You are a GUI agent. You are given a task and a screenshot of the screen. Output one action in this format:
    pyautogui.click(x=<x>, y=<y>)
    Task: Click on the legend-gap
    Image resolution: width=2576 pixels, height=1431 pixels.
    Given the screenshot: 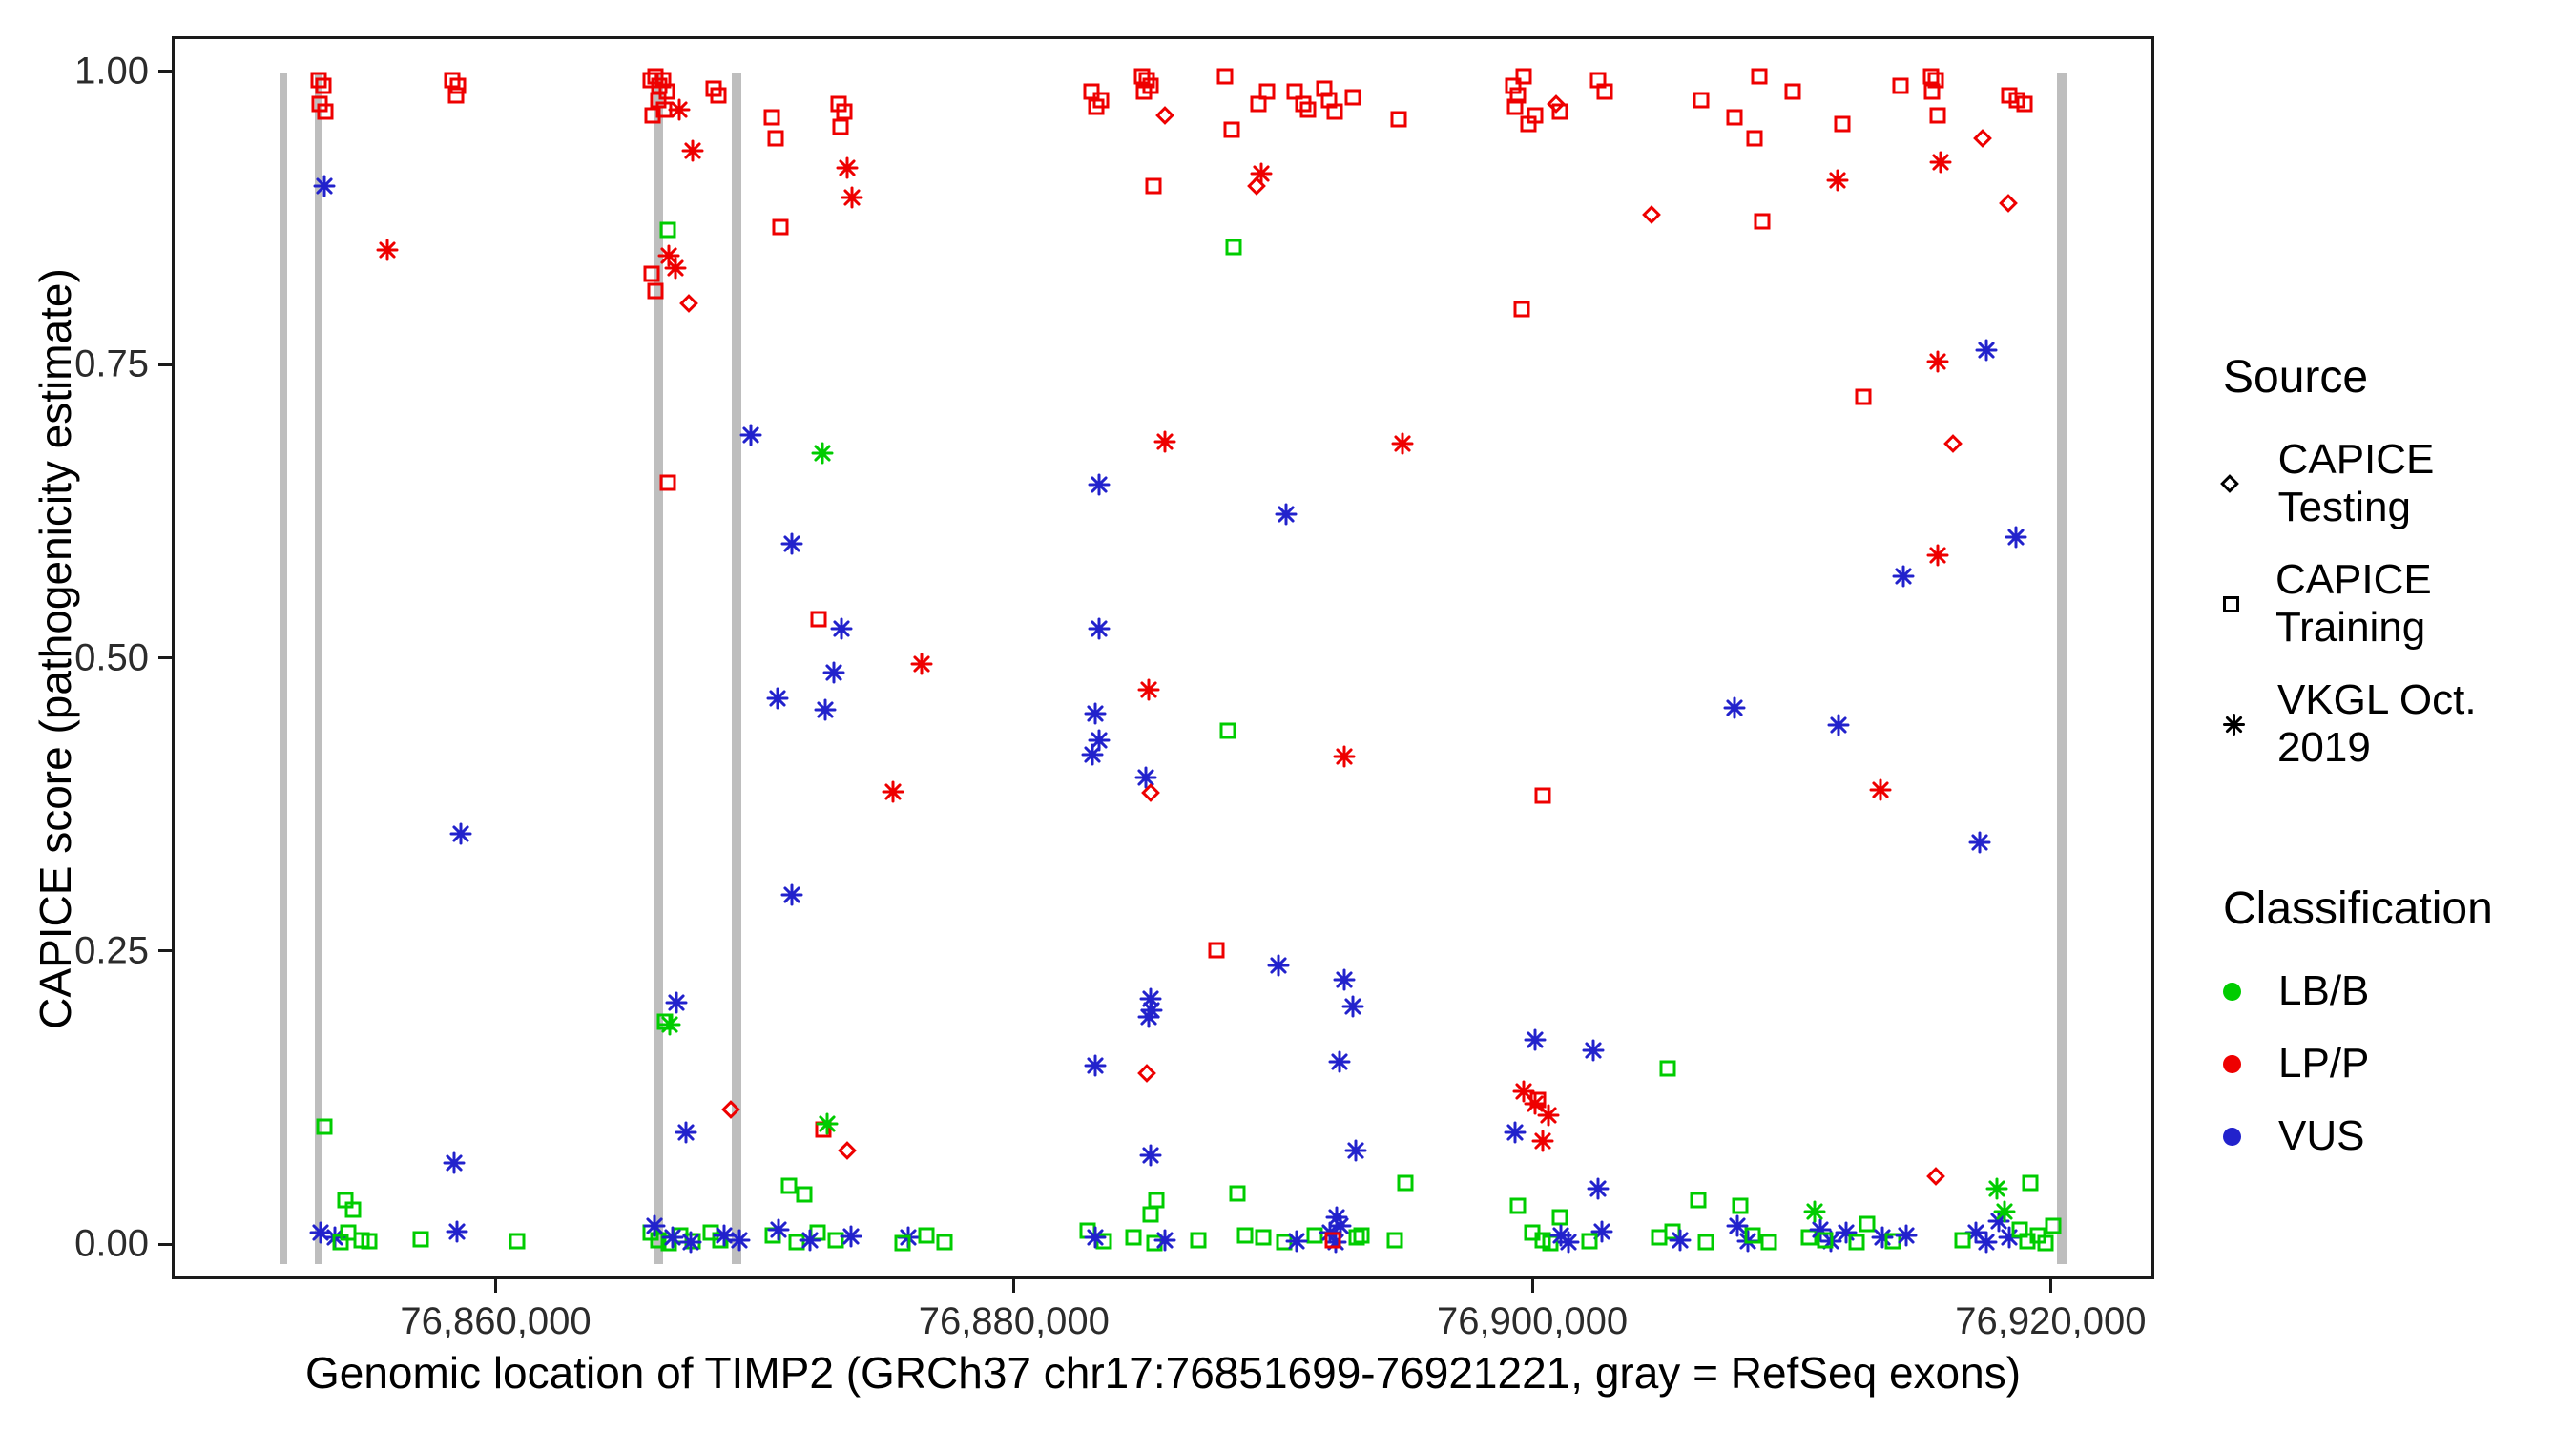 What is the action you would take?
    pyautogui.click(x=2399, y=839)
    